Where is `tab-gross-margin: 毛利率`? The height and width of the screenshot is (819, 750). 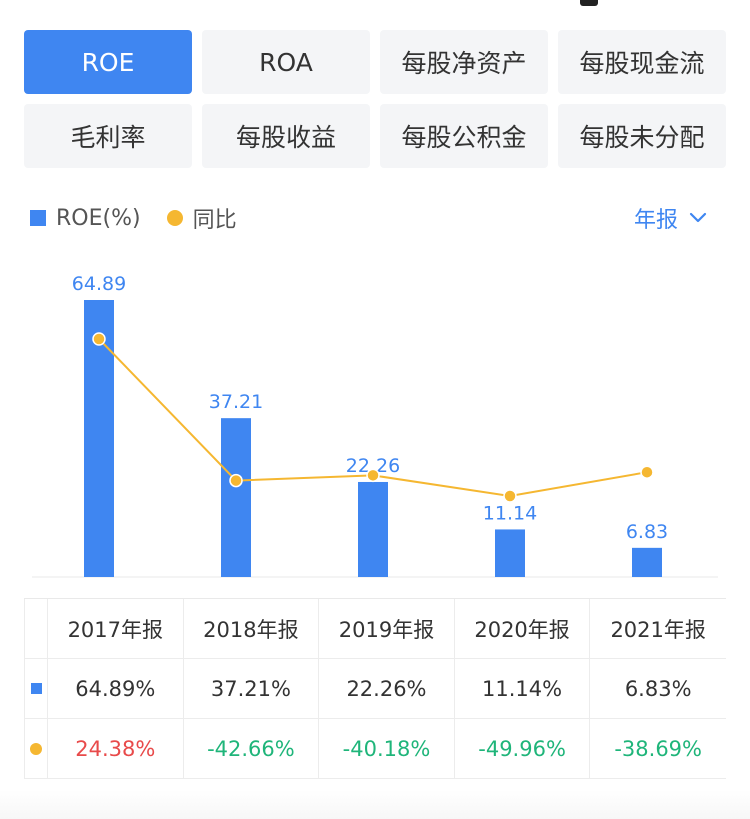
tab-gross-margin: 毛利率 is located at coordinates (108, 136).